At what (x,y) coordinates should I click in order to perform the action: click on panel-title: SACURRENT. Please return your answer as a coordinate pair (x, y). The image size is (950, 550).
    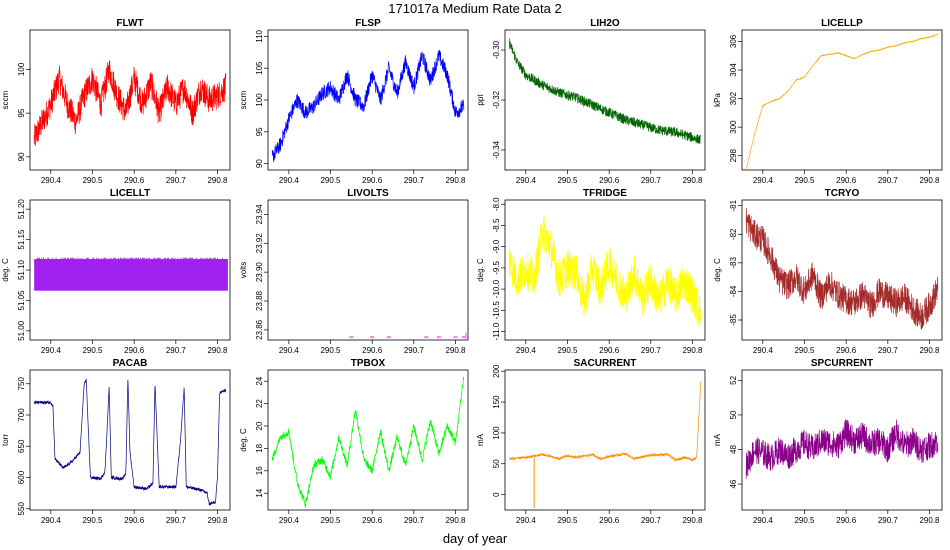
    Looking at the image, I should click on (605, 363).